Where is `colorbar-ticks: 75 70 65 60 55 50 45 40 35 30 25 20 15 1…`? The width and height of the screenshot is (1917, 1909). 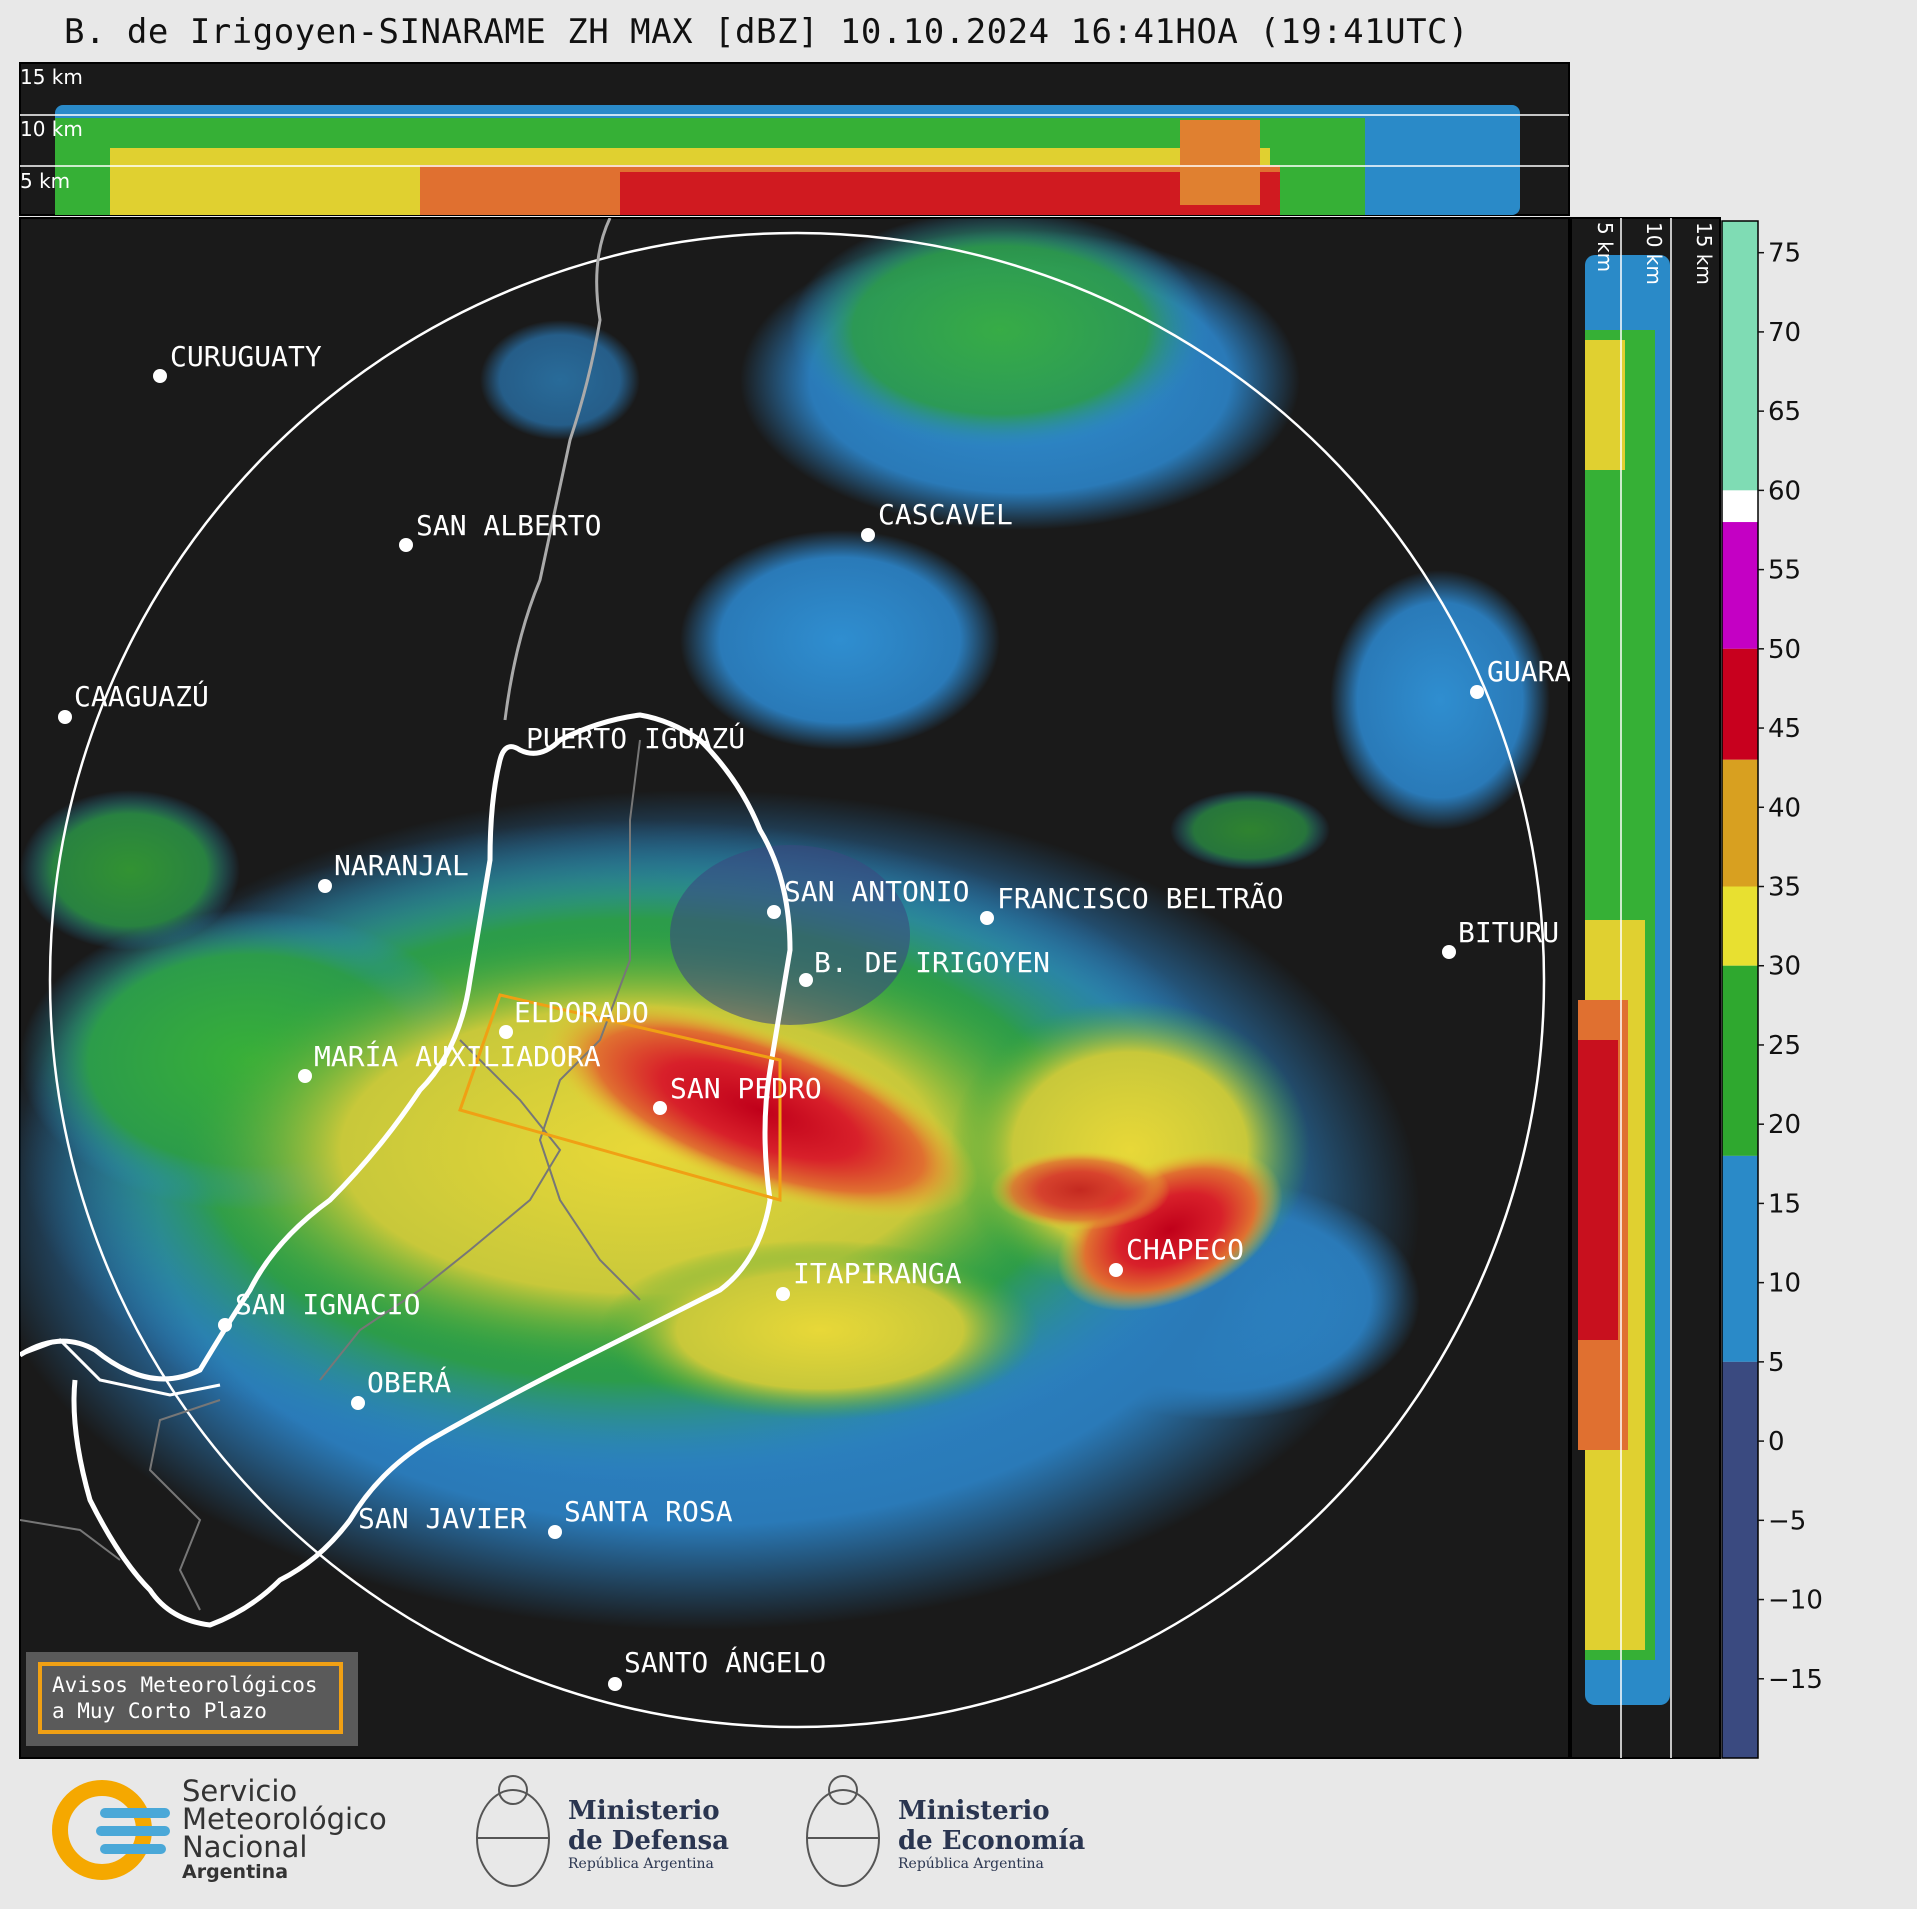
colorbar-ticks: 75 70 65 60 55 50 45 40 35 30 25 20 15 1… is located at coordinates (1790, 967).